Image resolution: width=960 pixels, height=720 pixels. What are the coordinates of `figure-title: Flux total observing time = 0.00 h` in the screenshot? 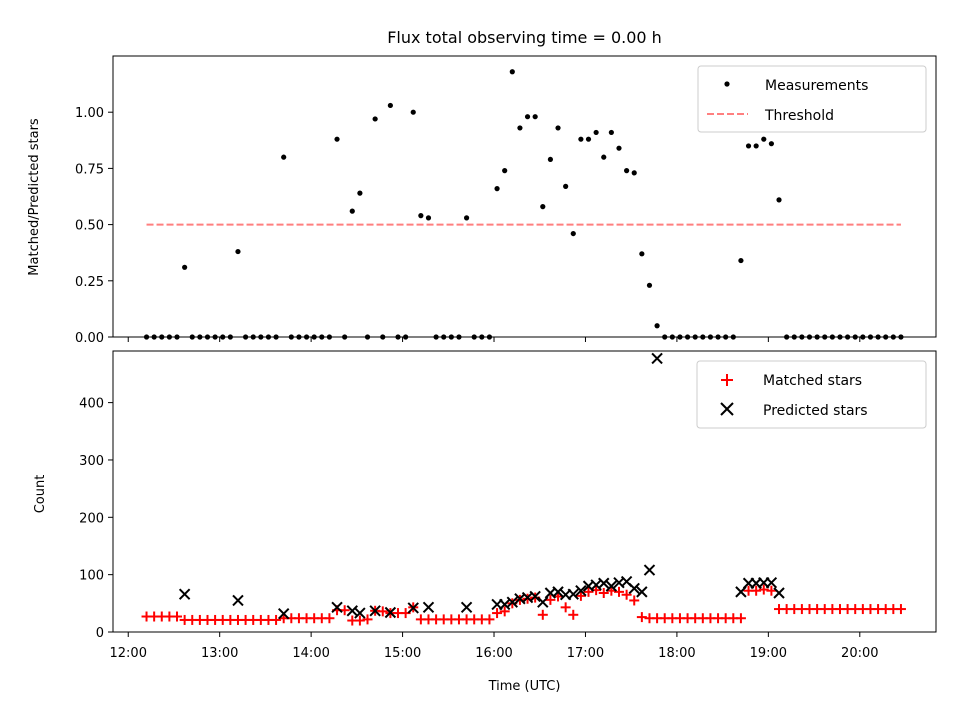 It's located at (524, 37).